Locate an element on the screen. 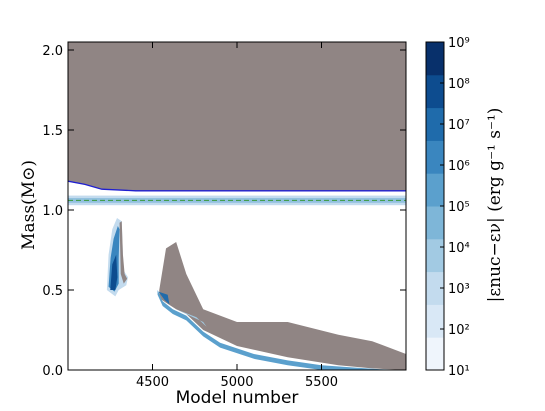 The height and width of the screenshot is (411, 545). y-tick-label: 2.0 is located at coordinates (52, 51).